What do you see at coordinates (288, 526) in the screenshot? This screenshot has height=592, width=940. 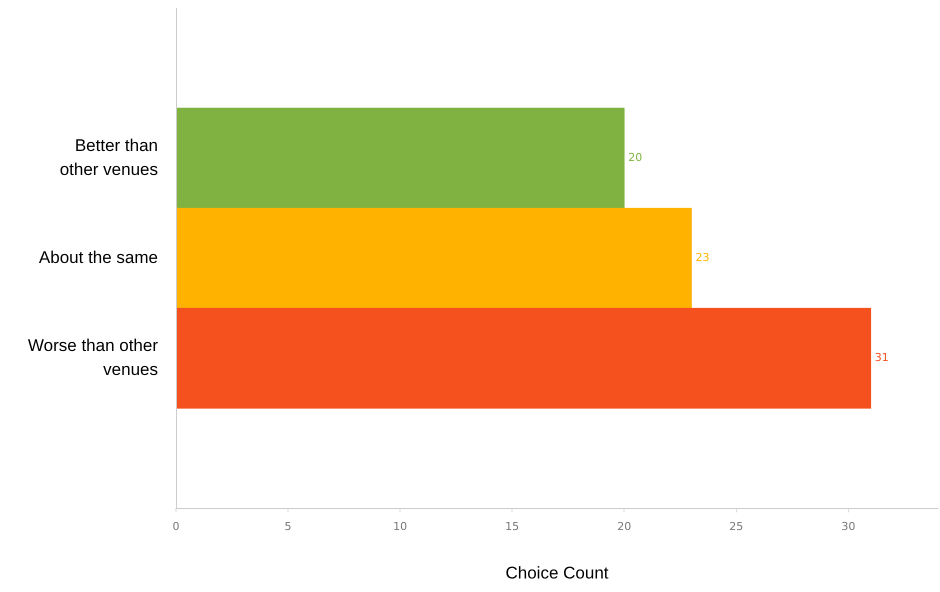 I see `x-tick-label: 5` at bounding box center [288, 526].